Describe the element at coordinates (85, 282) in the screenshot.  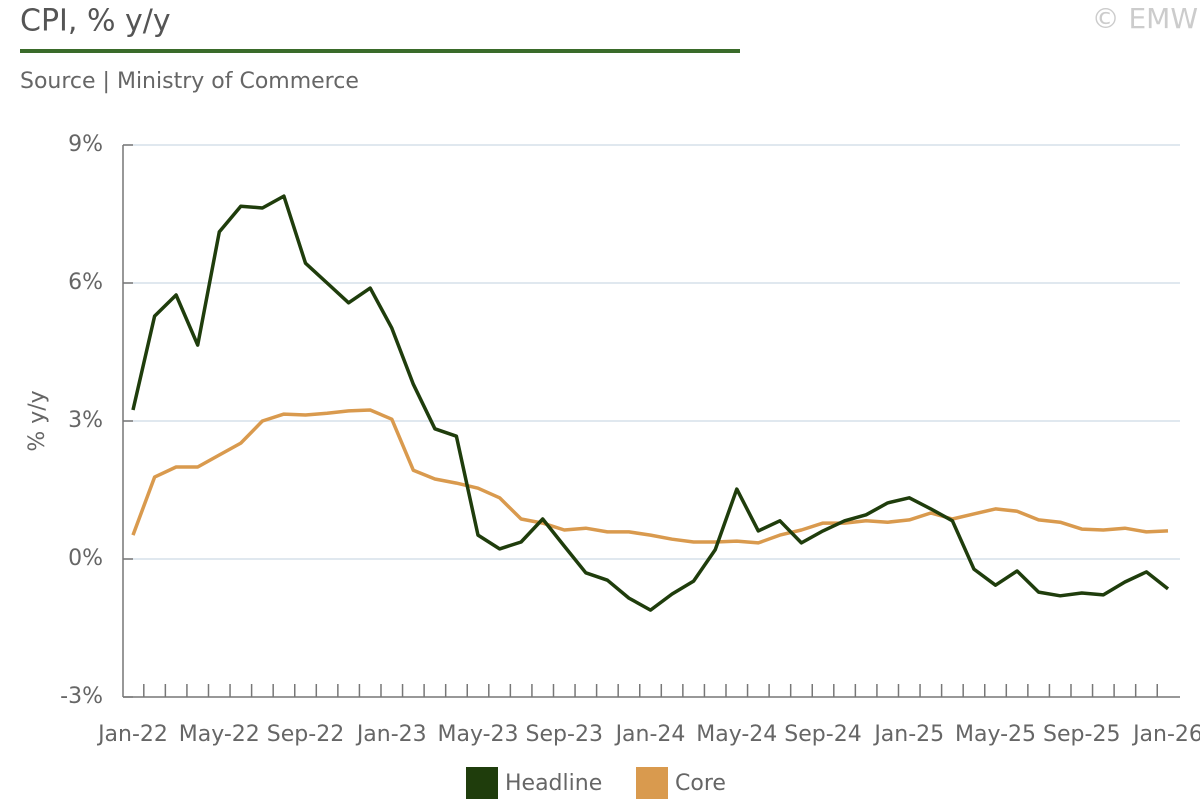
I see `y-tick-label: 6%` at that location.